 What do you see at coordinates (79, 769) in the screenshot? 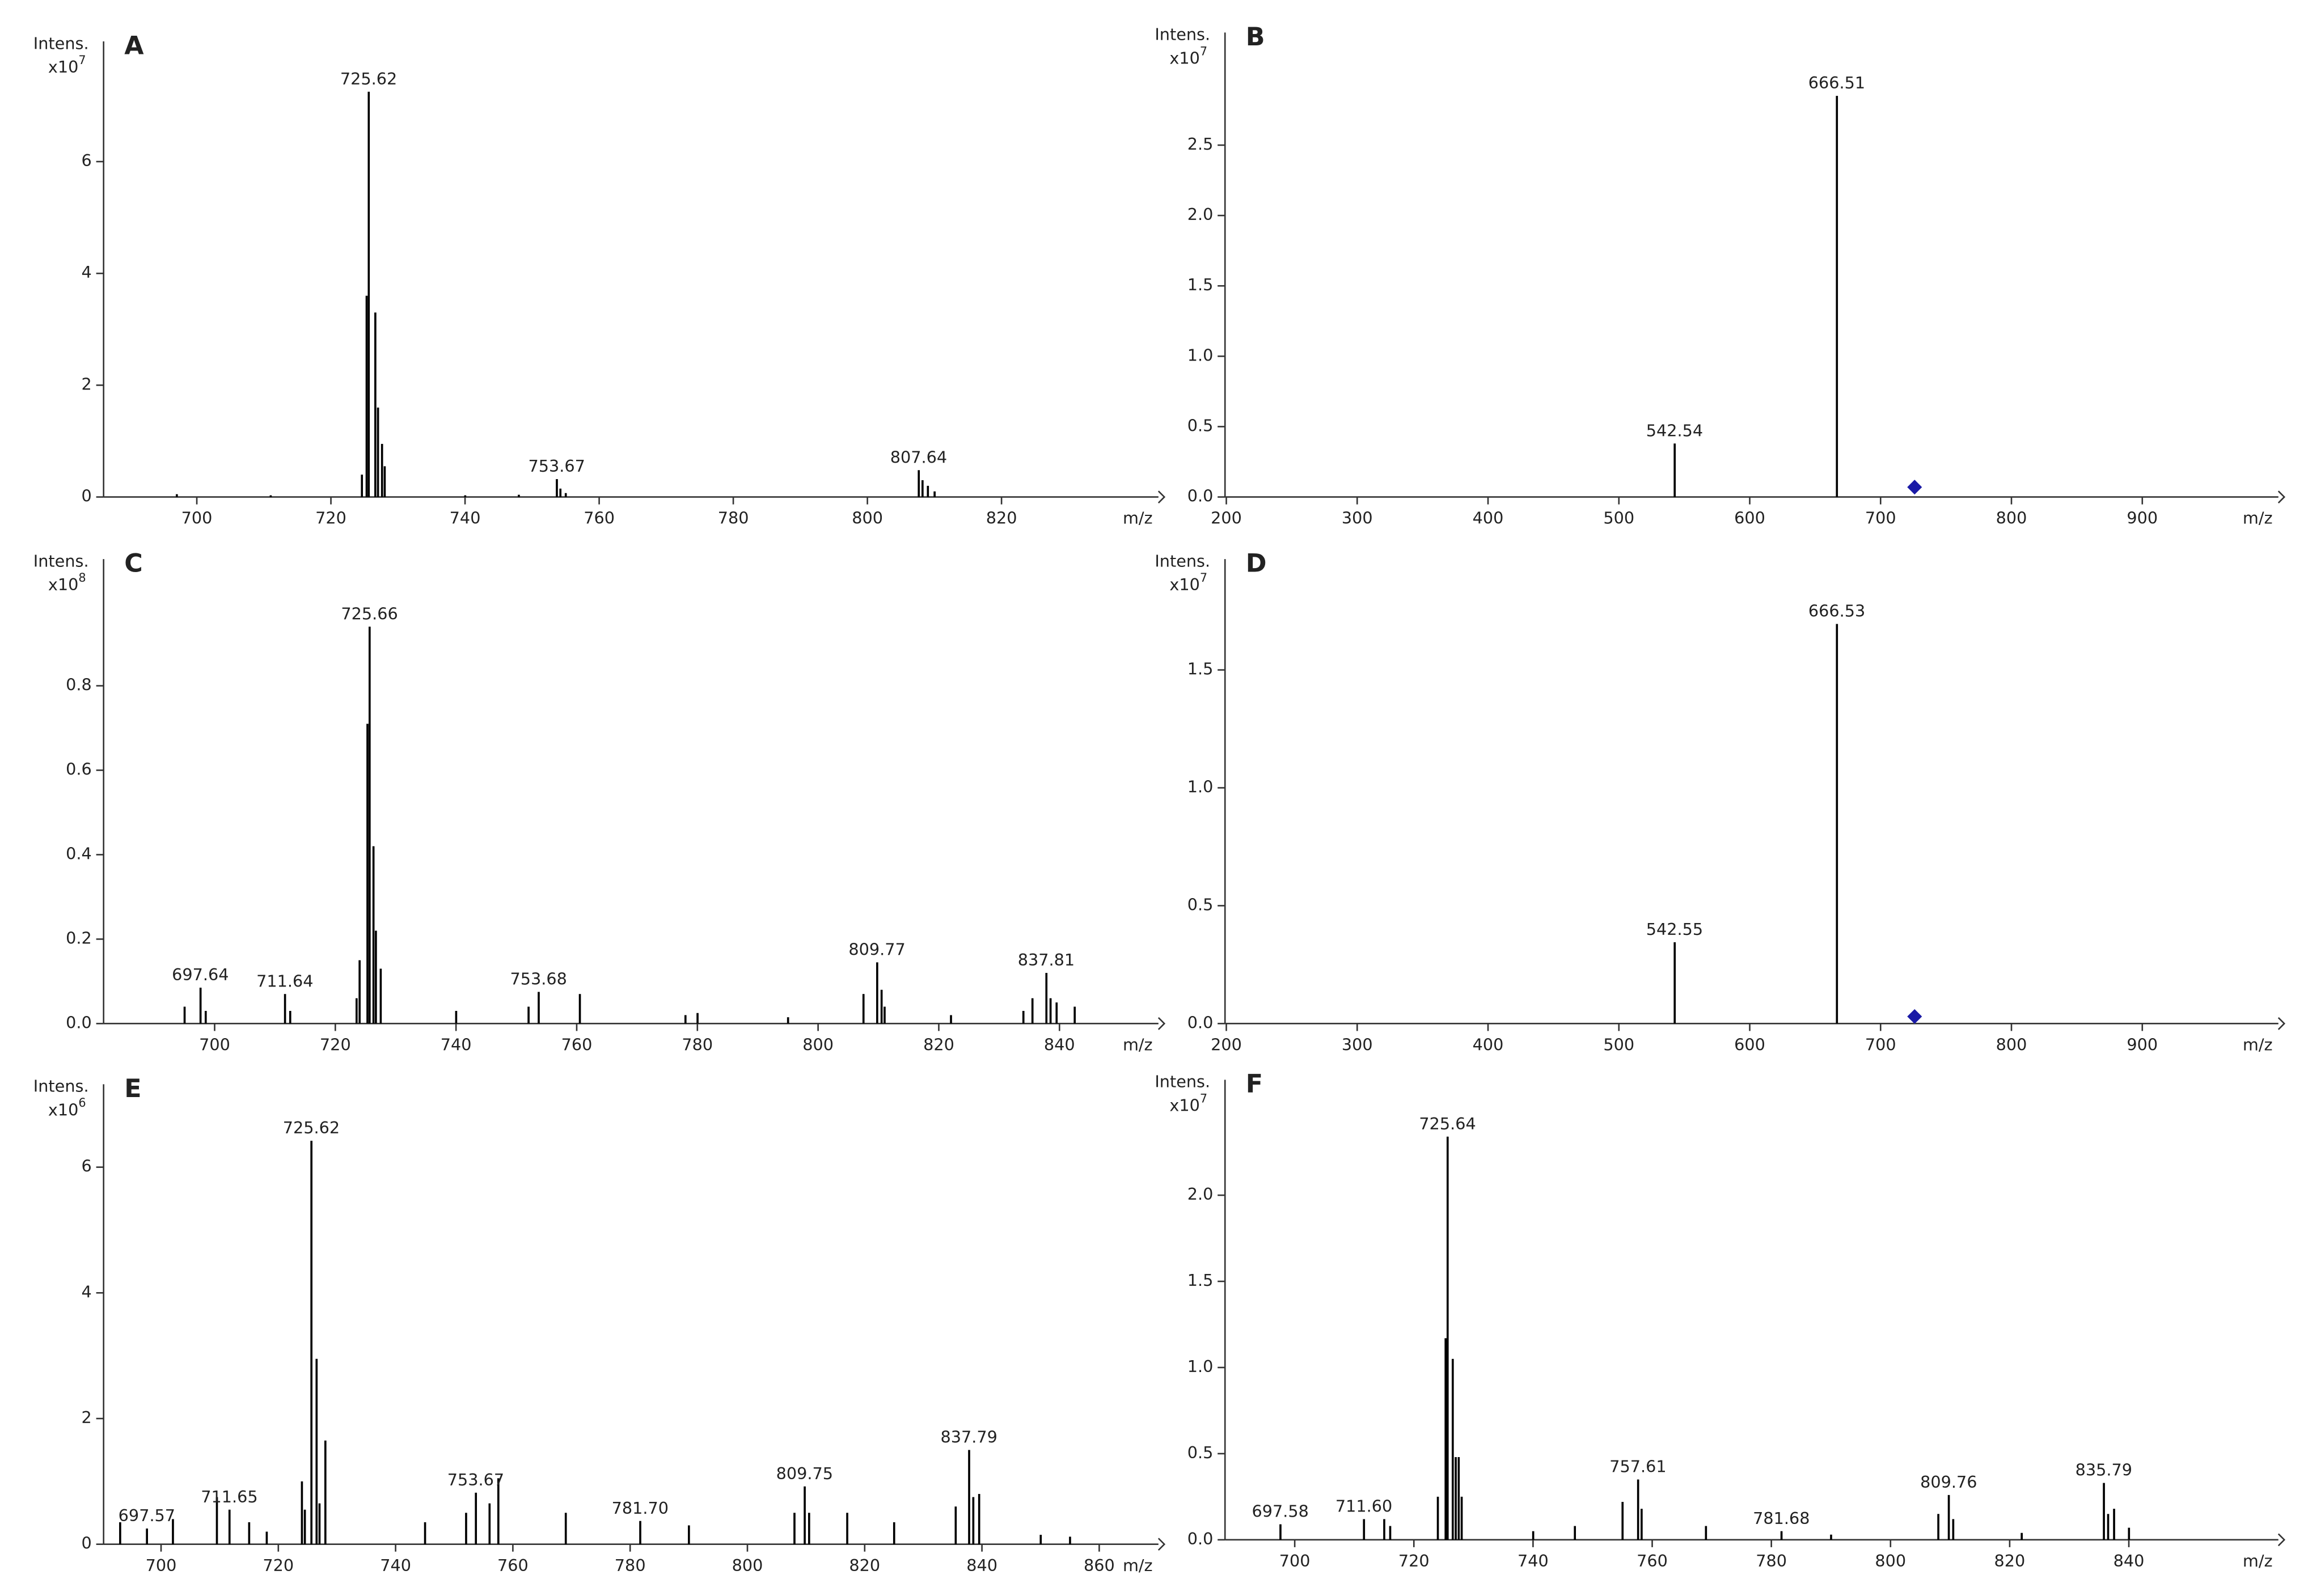
I see `y-tick-label: 0.6` at bounding box center [79, 769].